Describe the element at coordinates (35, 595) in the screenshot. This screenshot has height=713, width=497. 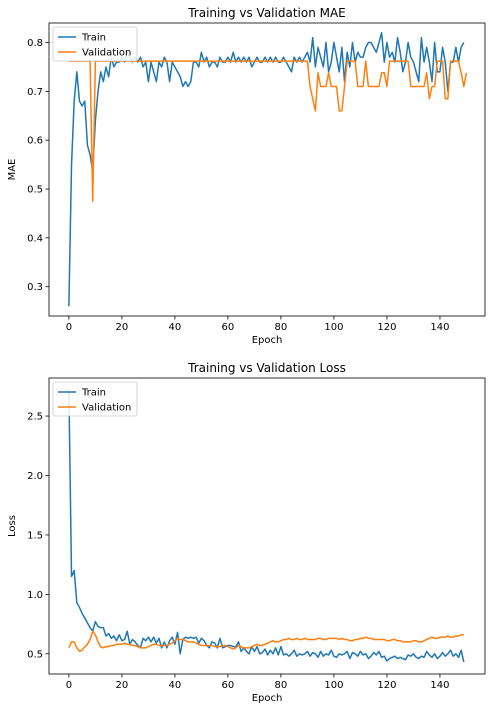
I see `y-tick-label: 1.0` at that location.